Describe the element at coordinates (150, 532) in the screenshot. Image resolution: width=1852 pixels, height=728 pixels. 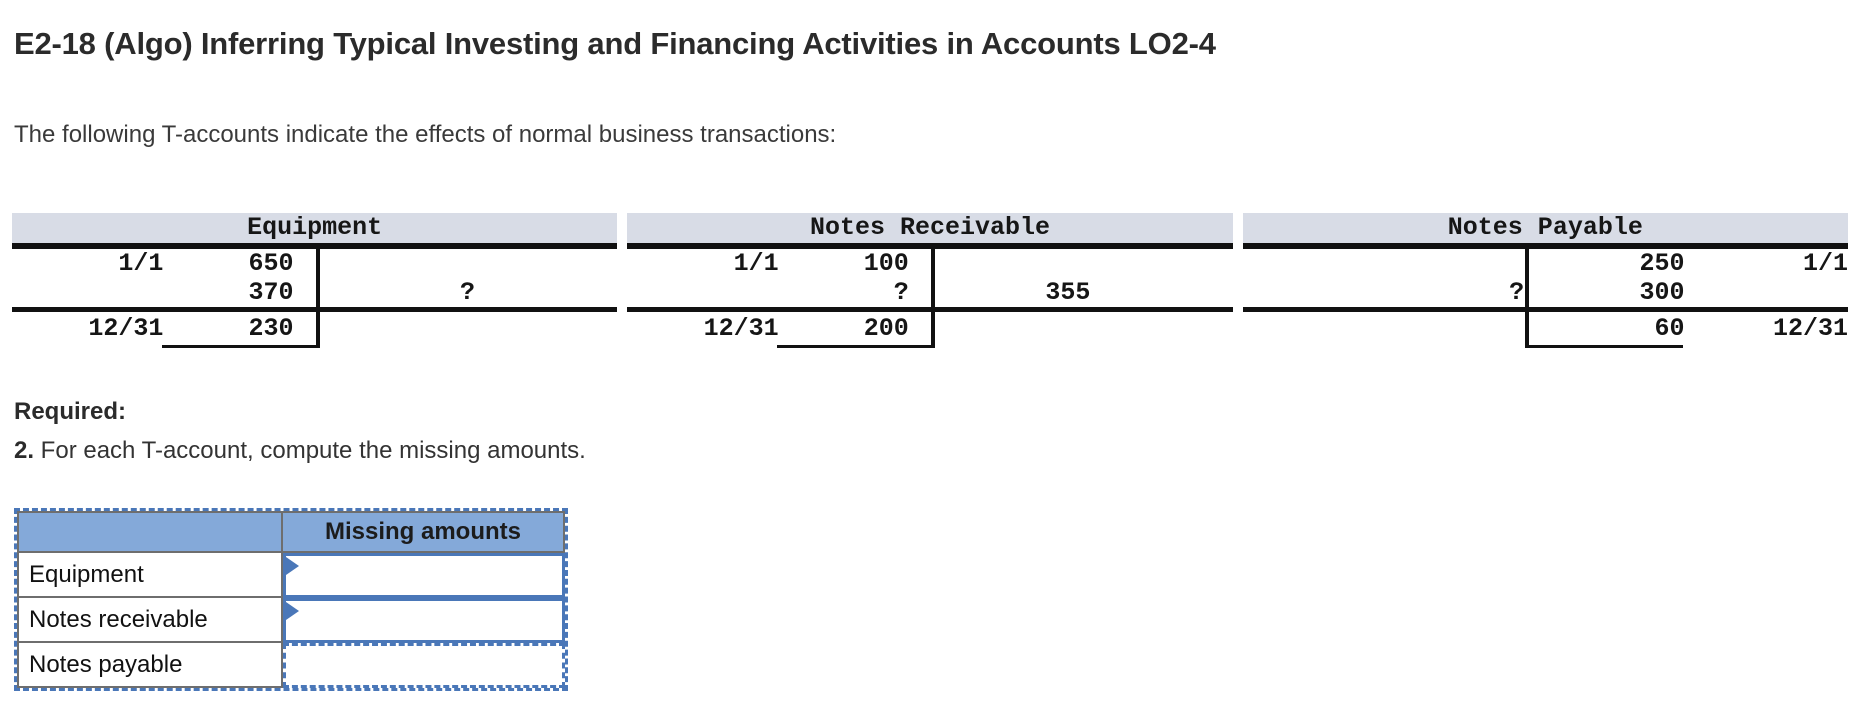
I see `corner-header-cell` at that location.